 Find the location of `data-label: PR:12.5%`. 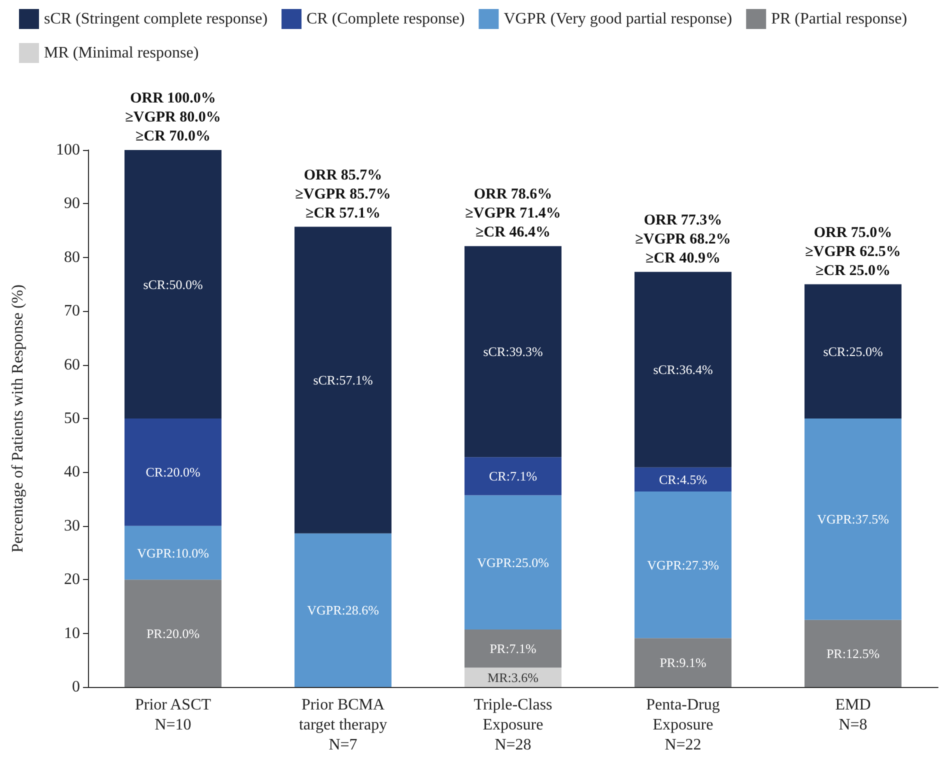

data-label: PR:12.5% is located at coordinates (853, 653).